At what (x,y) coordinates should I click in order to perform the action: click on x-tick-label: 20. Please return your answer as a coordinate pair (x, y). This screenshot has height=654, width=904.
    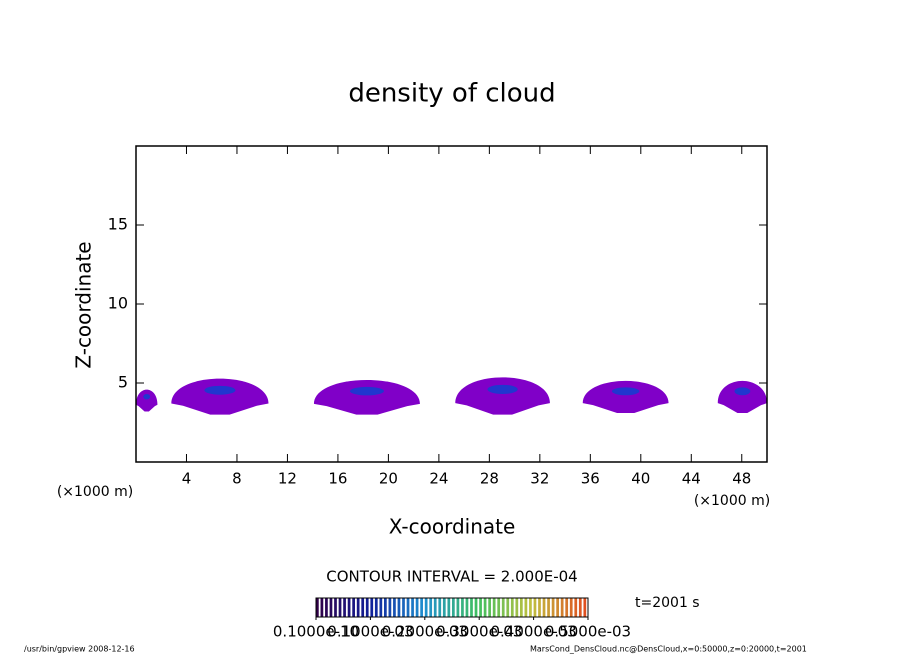
    Looking at the image, I should click on (388, 479).